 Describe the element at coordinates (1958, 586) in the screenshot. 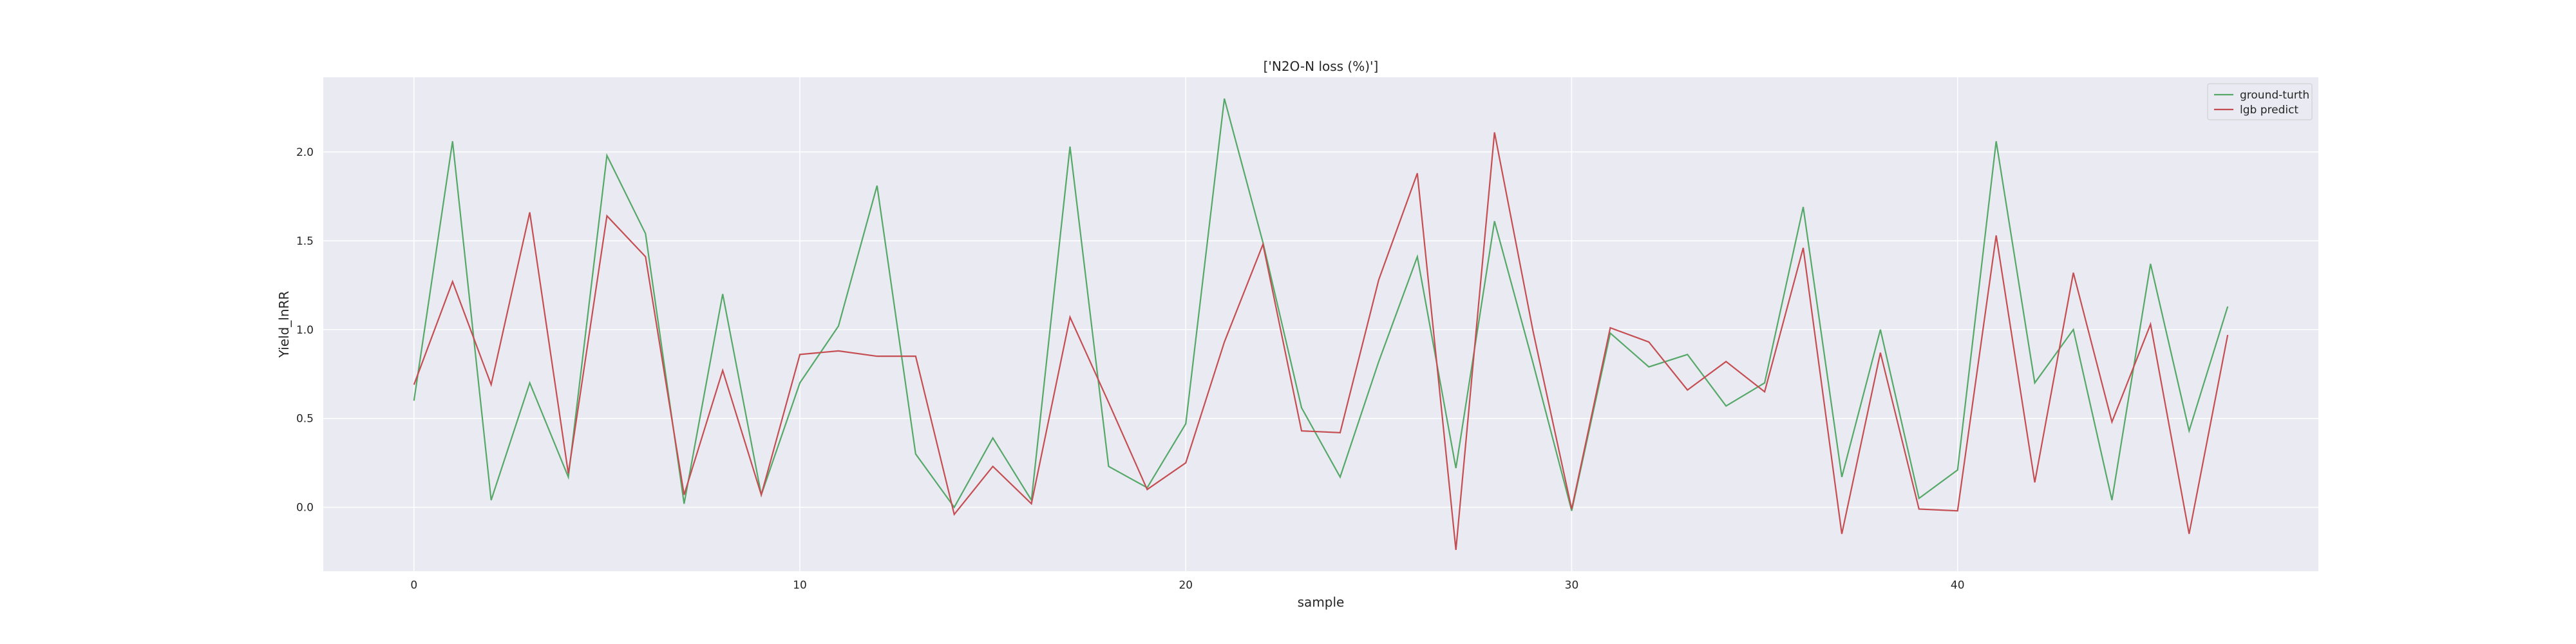

I see `x-tick-label: 40` at that location.